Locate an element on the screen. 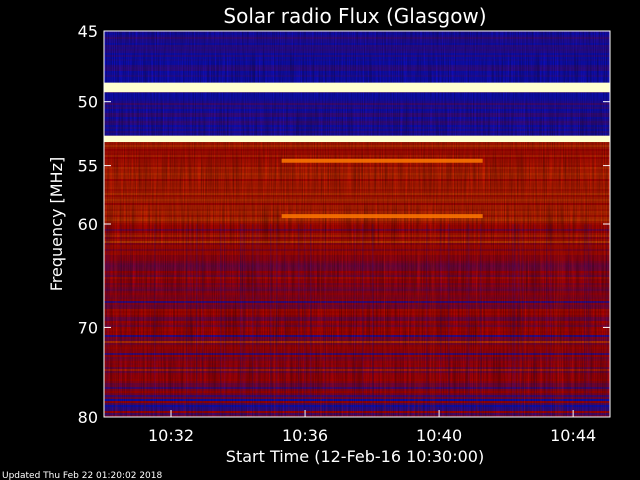 The width and height of the screenshot is (640, 480). y-tick-label: 60 is located at coordinates (88, 224).